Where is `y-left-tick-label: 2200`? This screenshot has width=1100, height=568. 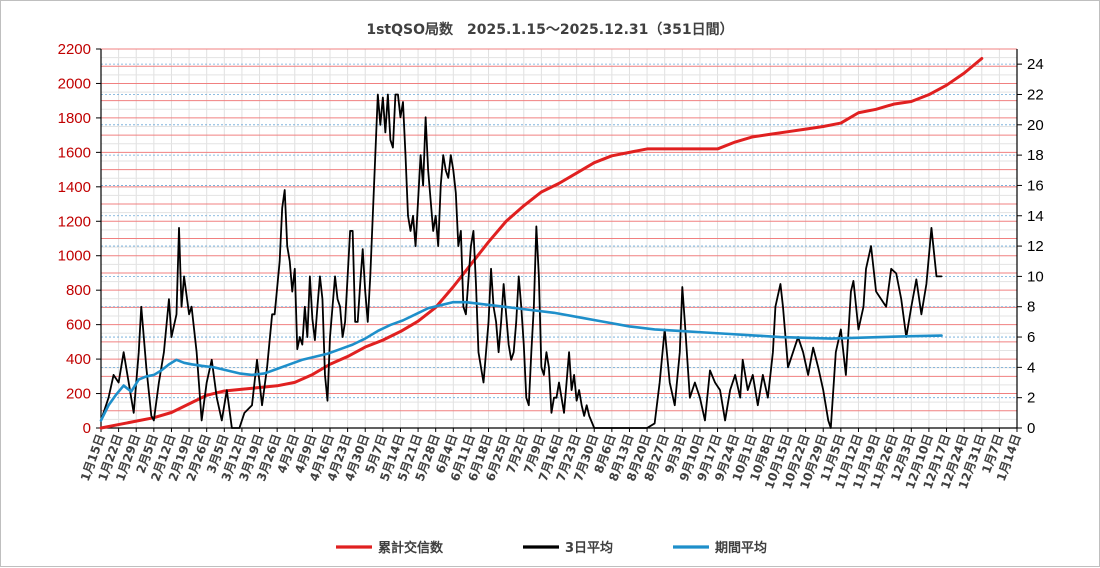 y-left-tick-label: 2200 is located at coordinates (74, 49).